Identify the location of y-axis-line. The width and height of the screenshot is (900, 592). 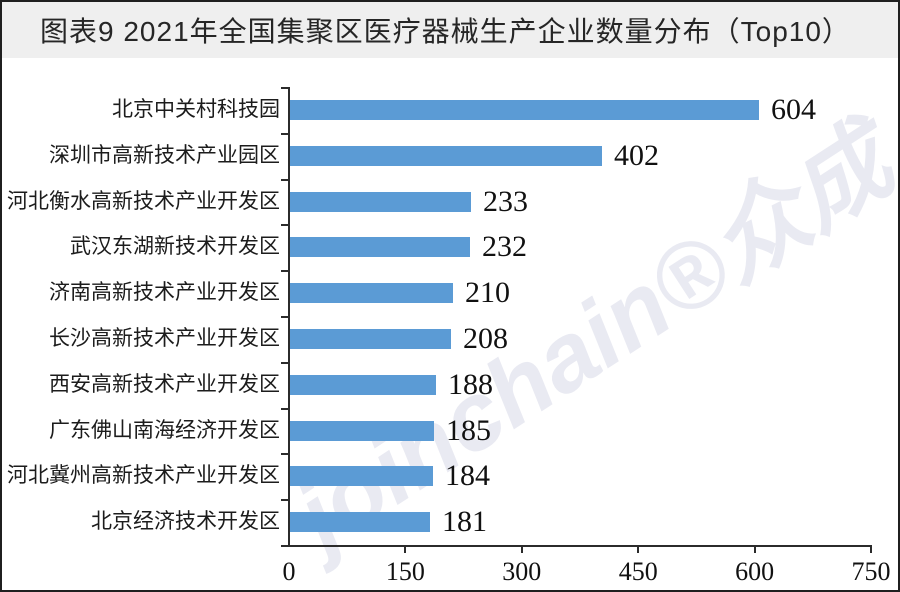
(289, 317).